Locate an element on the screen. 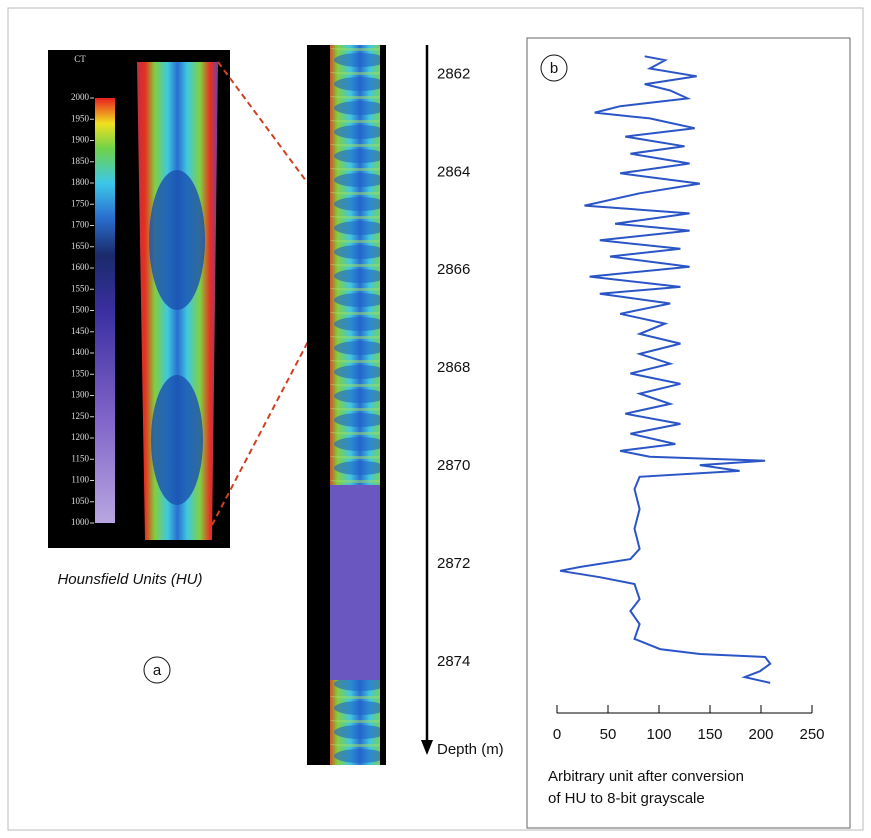 The height and width of the screenshot is (838, 871). y-tick-label: 2870 is located at coordinates (453, 465).